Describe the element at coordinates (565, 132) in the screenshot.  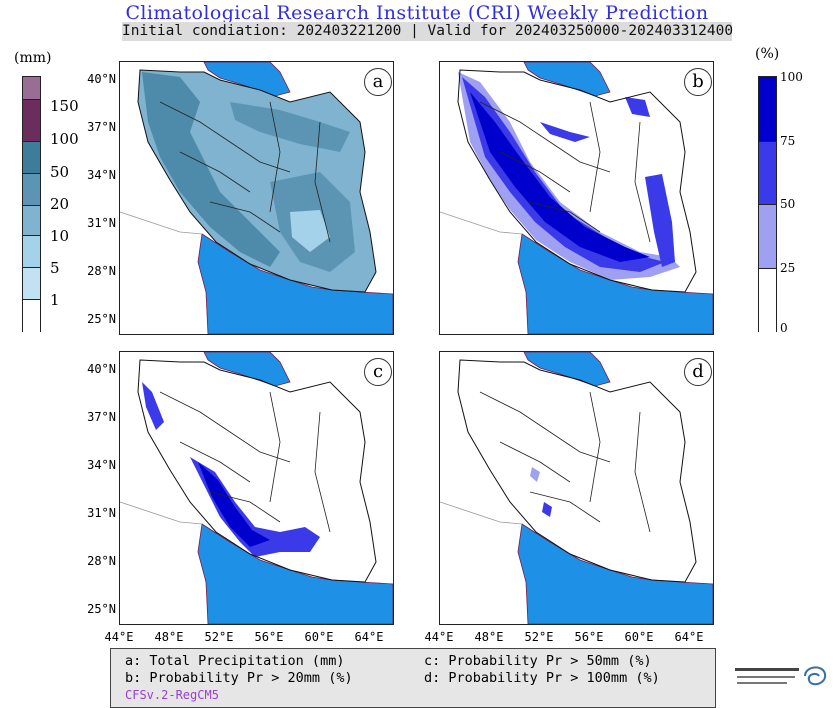
I see `prob20-alborz` at that location.